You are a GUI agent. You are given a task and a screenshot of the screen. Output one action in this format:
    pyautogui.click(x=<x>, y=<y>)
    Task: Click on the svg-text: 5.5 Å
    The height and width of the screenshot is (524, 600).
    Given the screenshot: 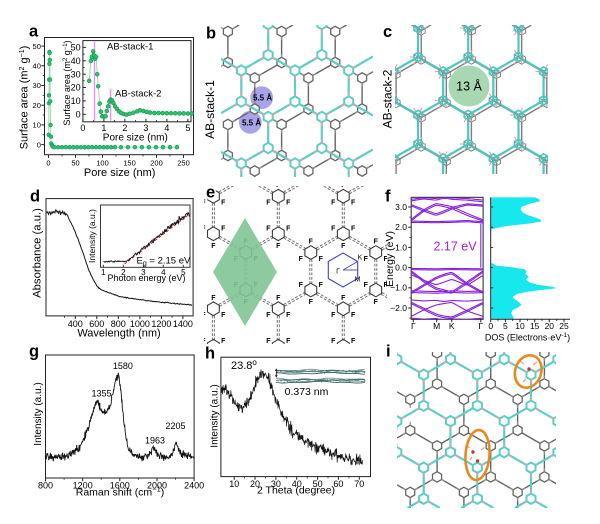 What is the action you would take?
    pyautogui.click(x=251, y=122)
    